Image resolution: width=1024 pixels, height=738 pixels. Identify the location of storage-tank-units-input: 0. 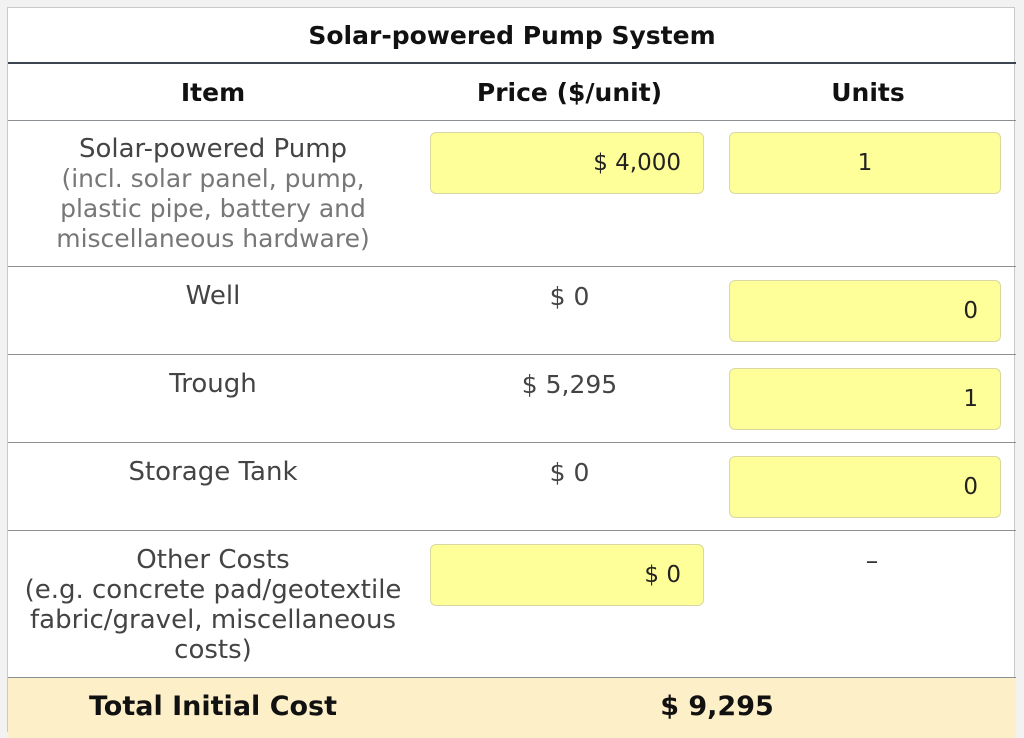
(865, 487).